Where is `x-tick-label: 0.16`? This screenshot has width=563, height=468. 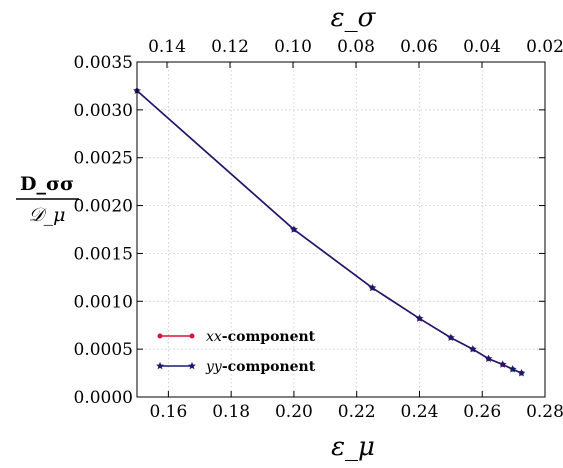
x-tick-label: 0.16 is located at coordinates (168, 412).